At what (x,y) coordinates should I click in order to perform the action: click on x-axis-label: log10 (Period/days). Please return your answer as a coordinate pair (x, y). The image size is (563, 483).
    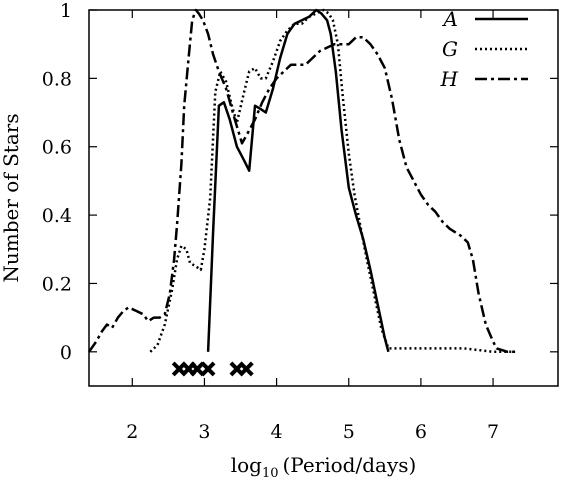
    Looking at the image, I should click on (324, 467).